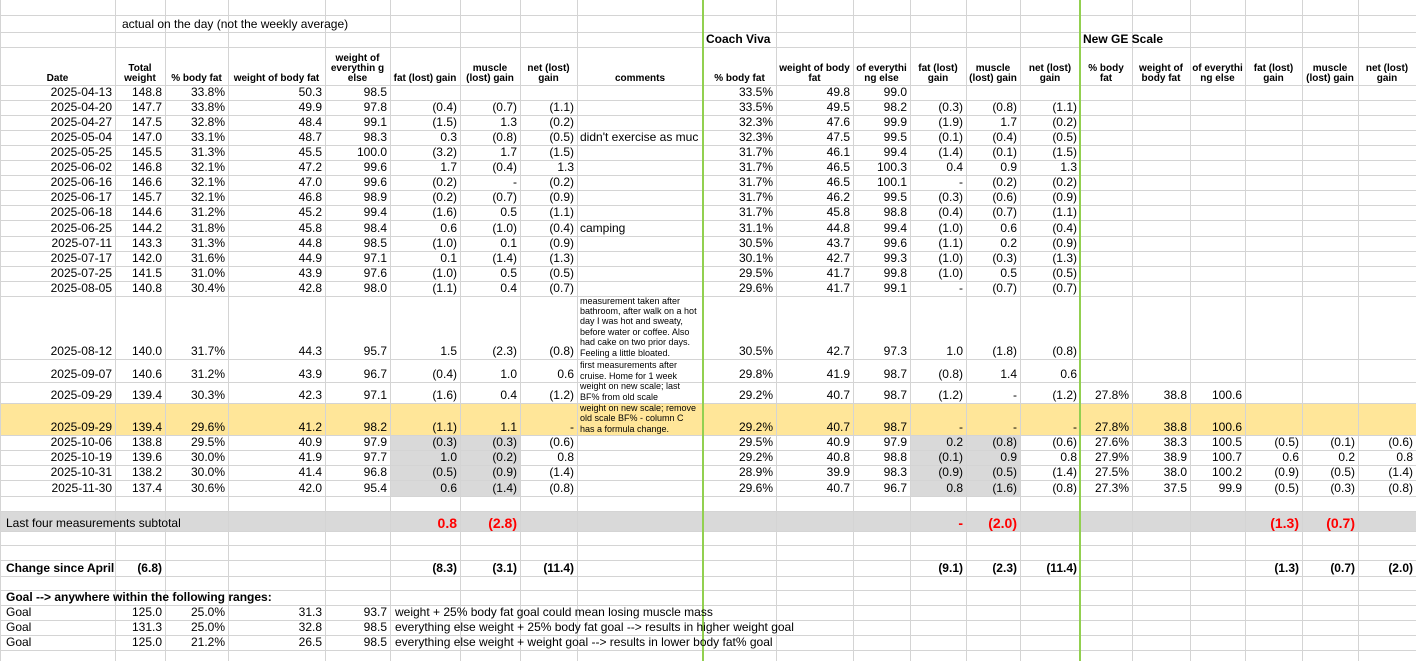 This screenshot has width=1416, height=661. What do you see at coordinates (146, 182) in the screenshot?
I see `cell: 146.6` at bounding box center [146, 182].